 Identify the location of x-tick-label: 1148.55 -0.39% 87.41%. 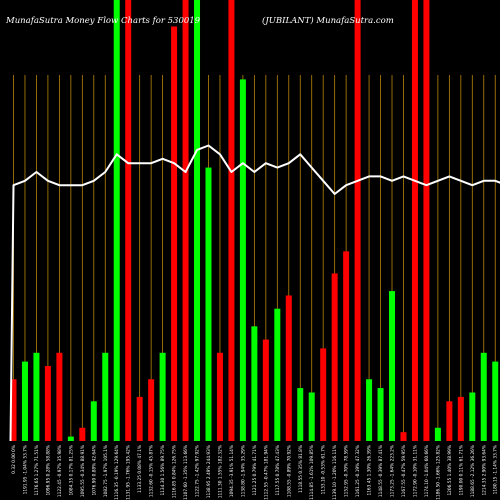
(381, 471).